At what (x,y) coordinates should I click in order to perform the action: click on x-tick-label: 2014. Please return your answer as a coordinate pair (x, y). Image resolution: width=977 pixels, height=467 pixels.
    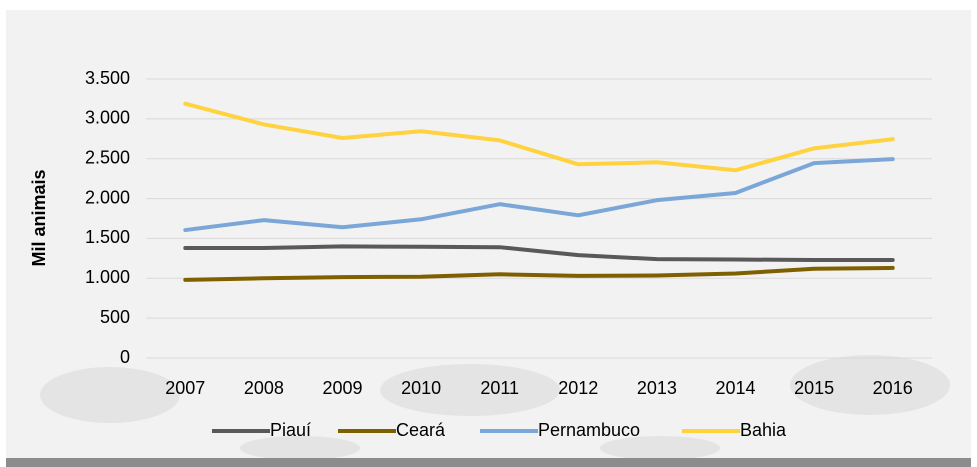
    Looking at the image, I should click on (735, 388).